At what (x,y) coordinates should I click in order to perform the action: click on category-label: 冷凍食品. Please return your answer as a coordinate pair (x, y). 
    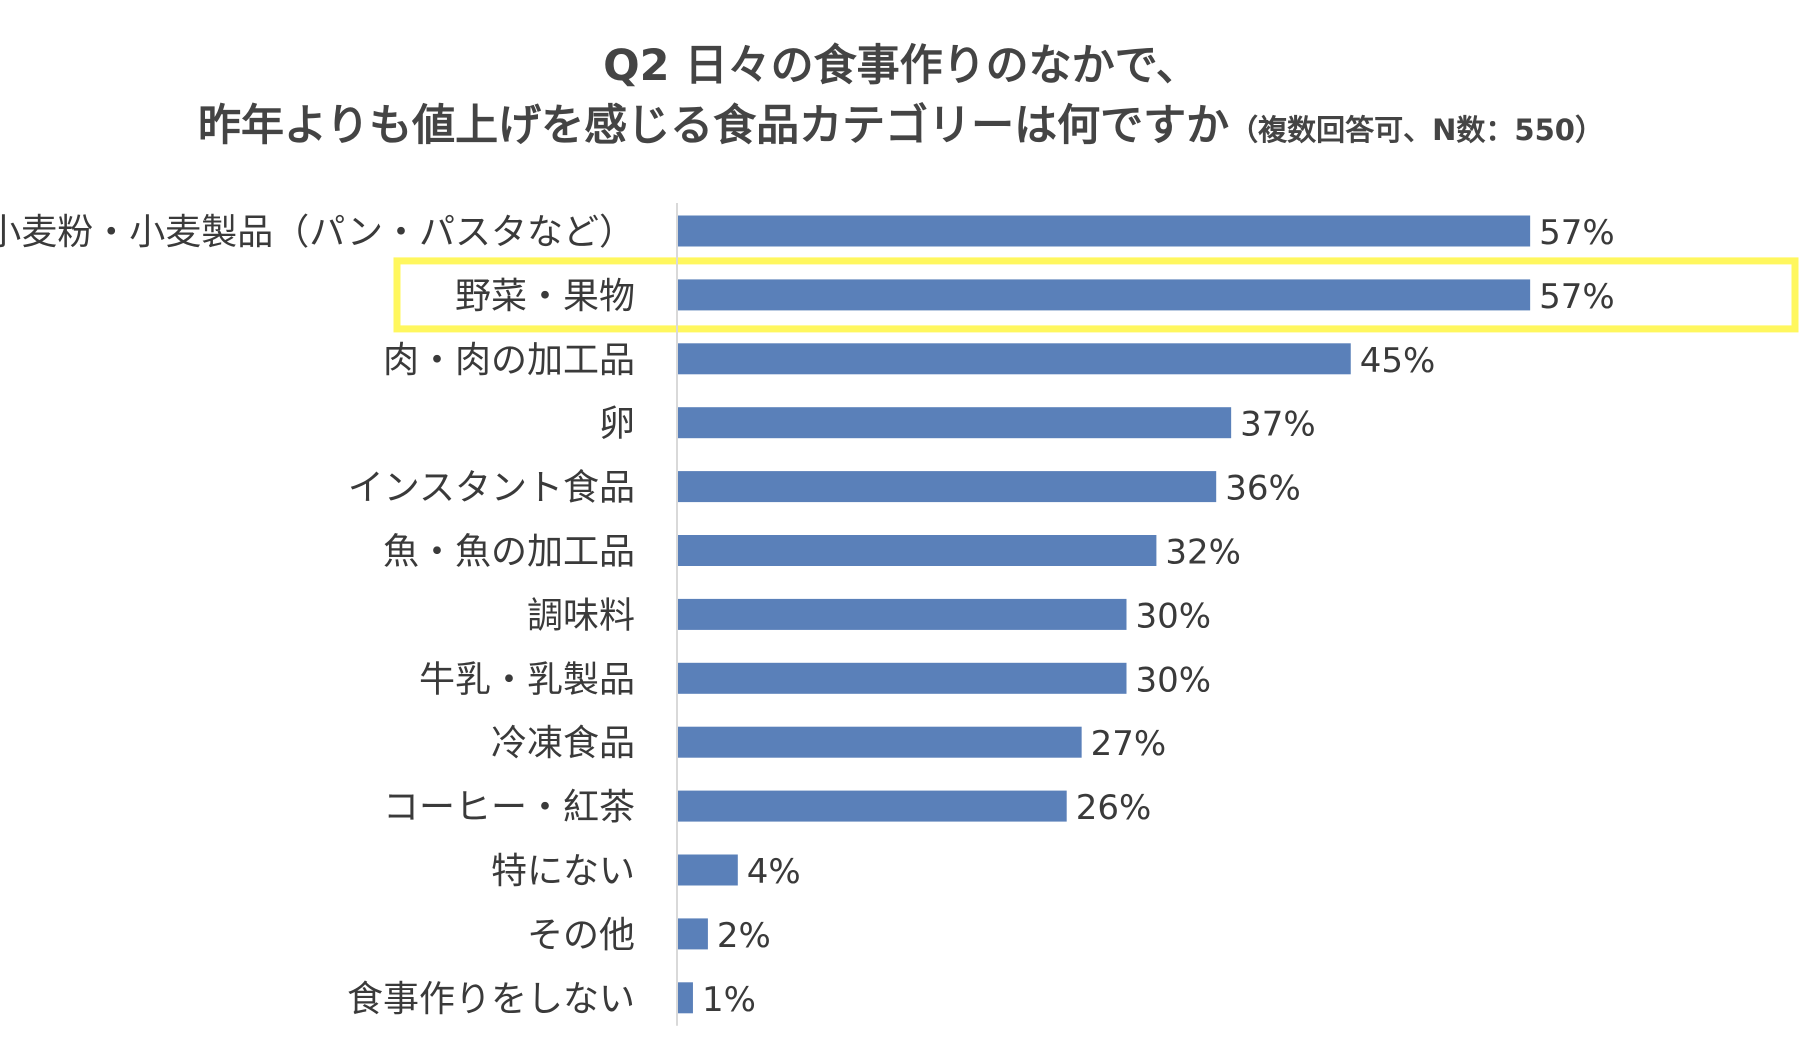
    Looking at the image, I should click on (563, 743).